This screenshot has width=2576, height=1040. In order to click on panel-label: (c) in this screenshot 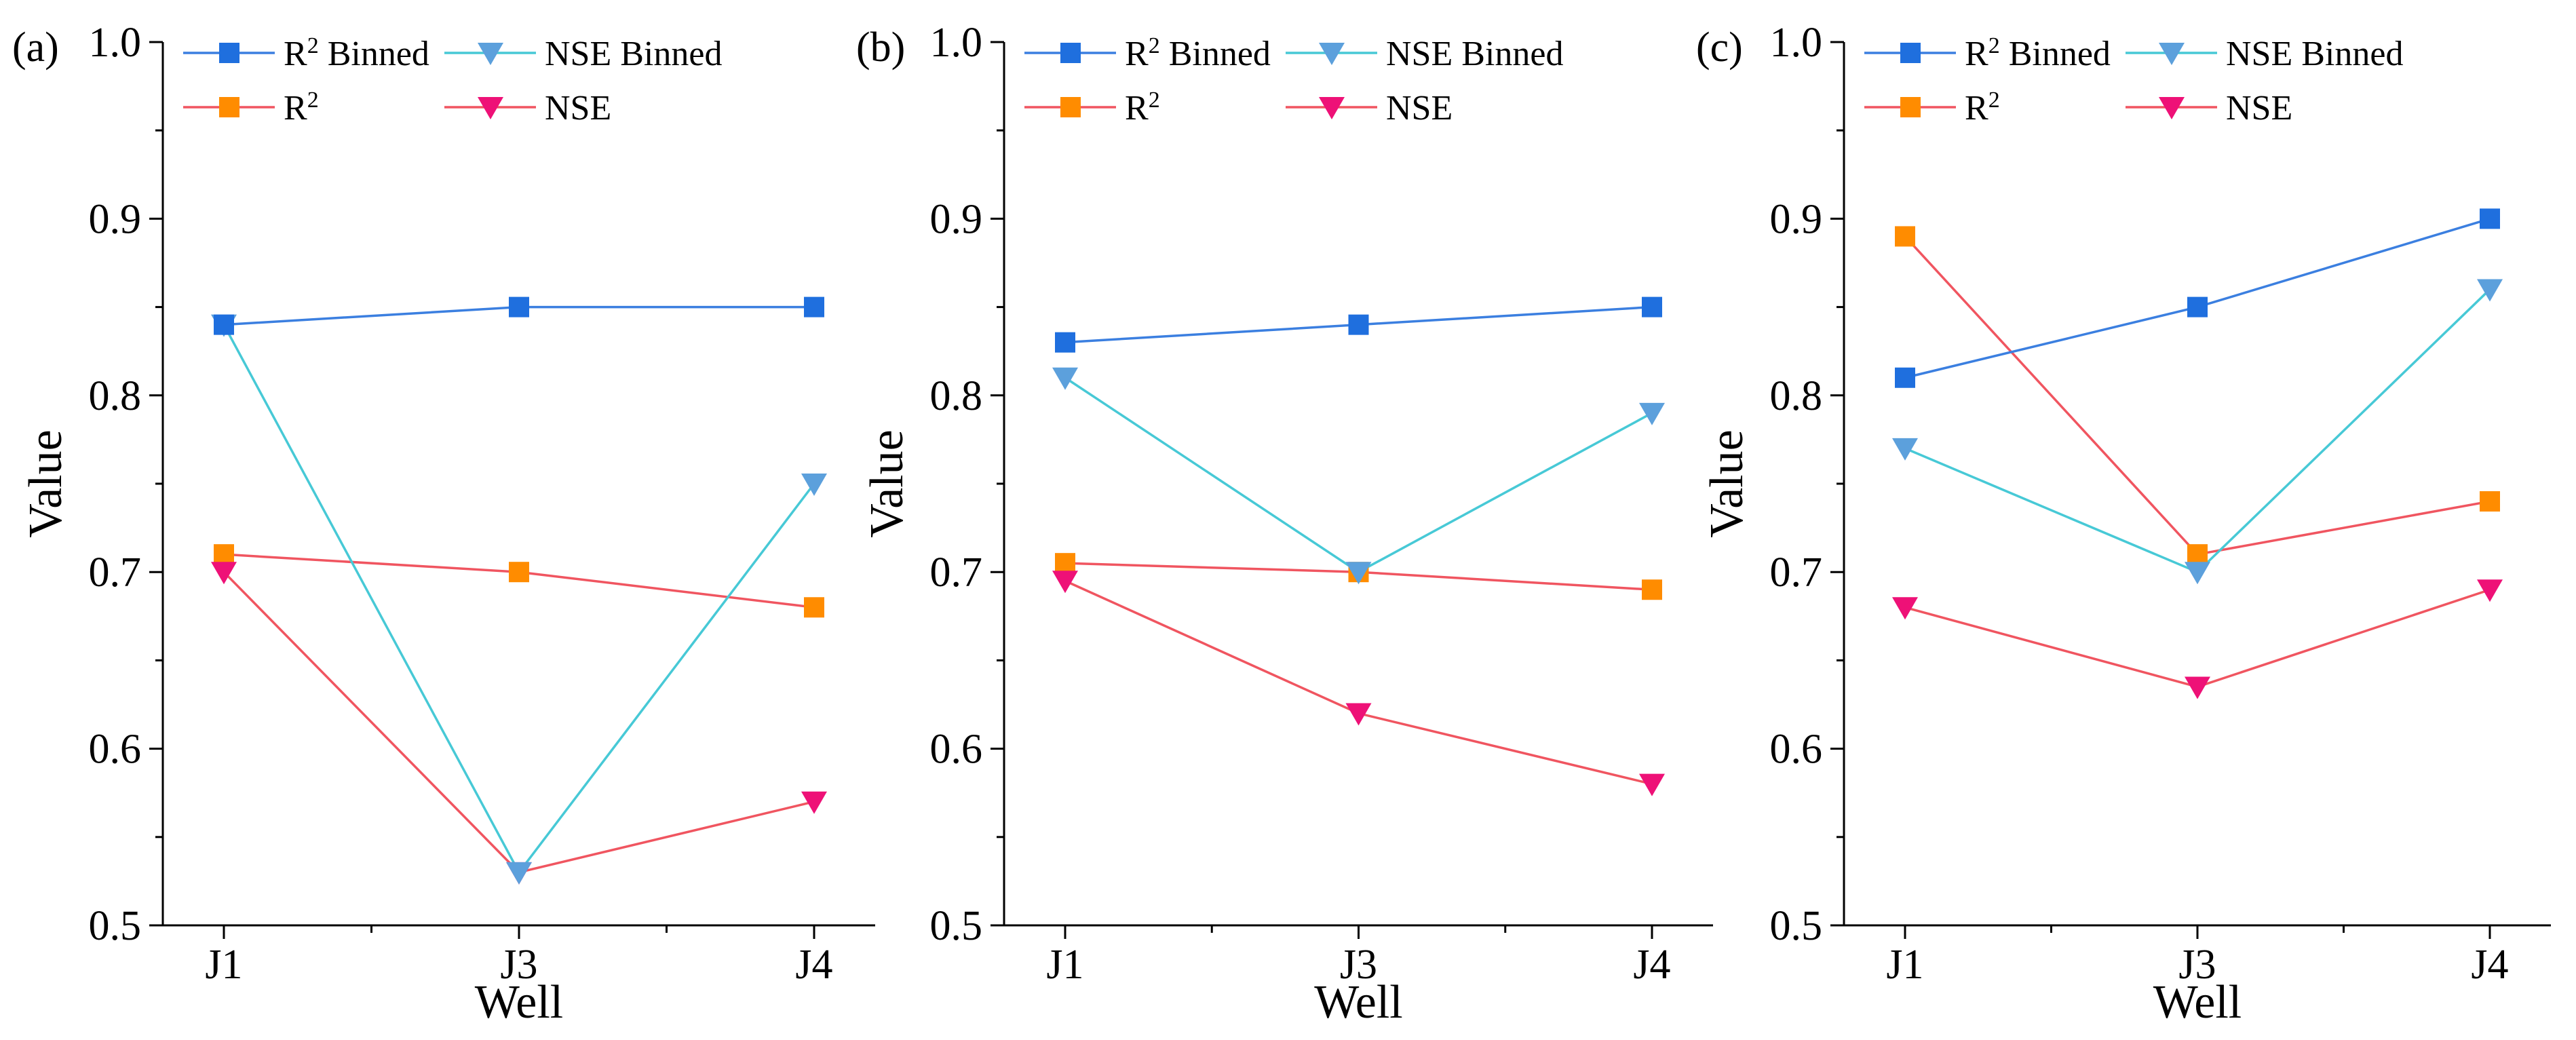, I will do `click(1719, 48)`.